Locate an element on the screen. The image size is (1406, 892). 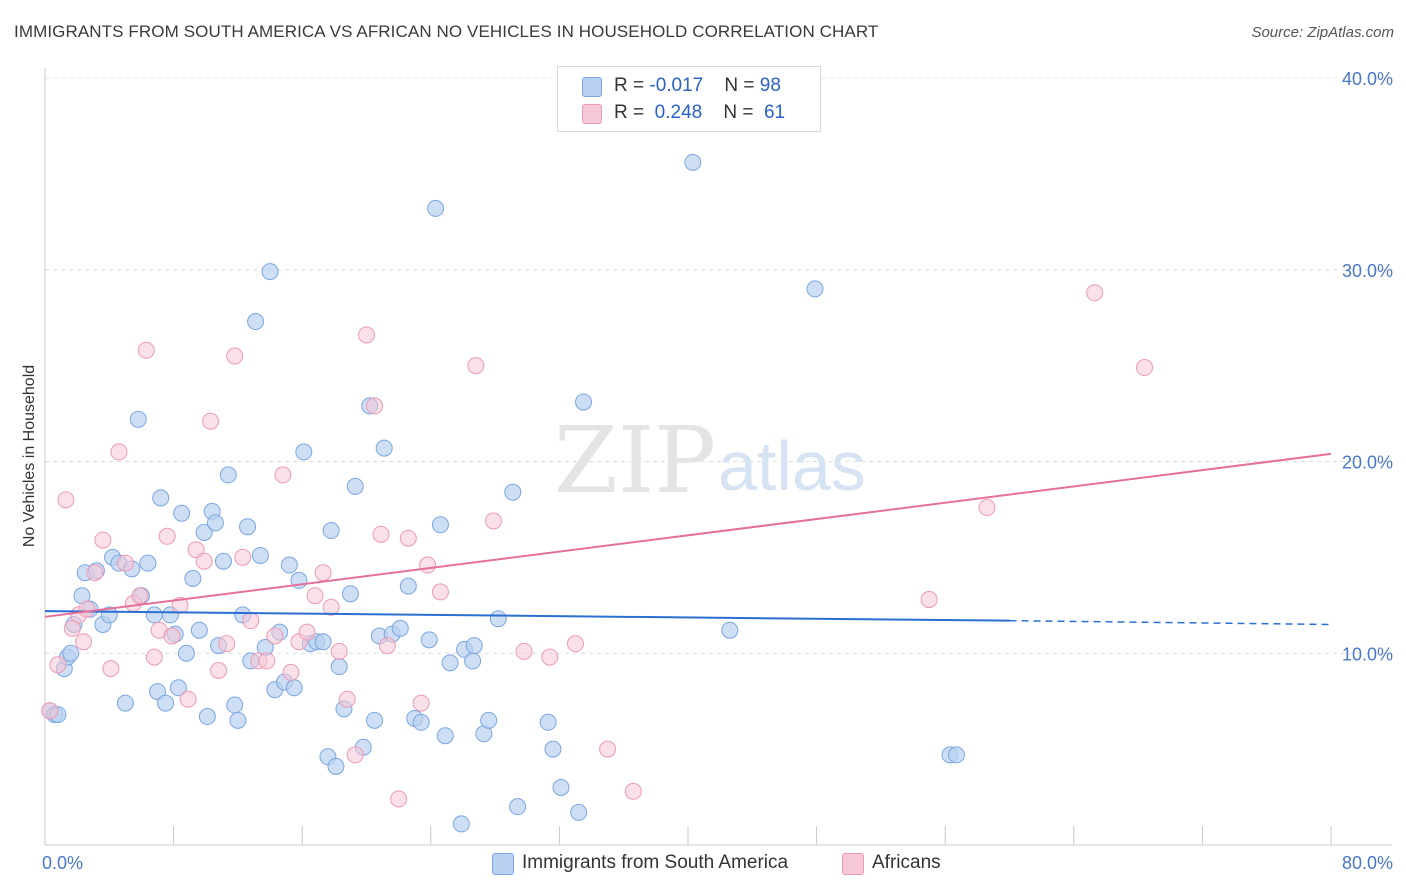
y-axis-label: No Vehicles in Household is located at coordinates (29, 456).